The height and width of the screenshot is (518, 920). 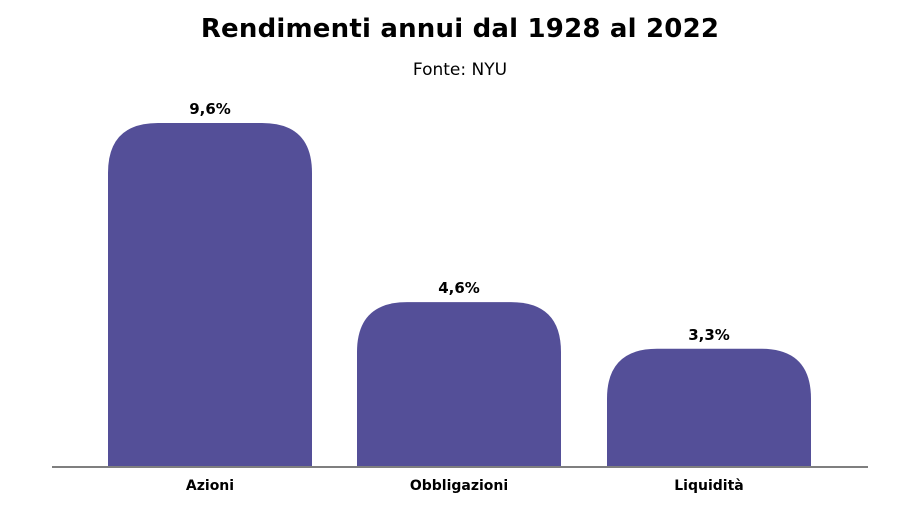 I want to click on value-label: 9,6%, so click(x=210, y=109).